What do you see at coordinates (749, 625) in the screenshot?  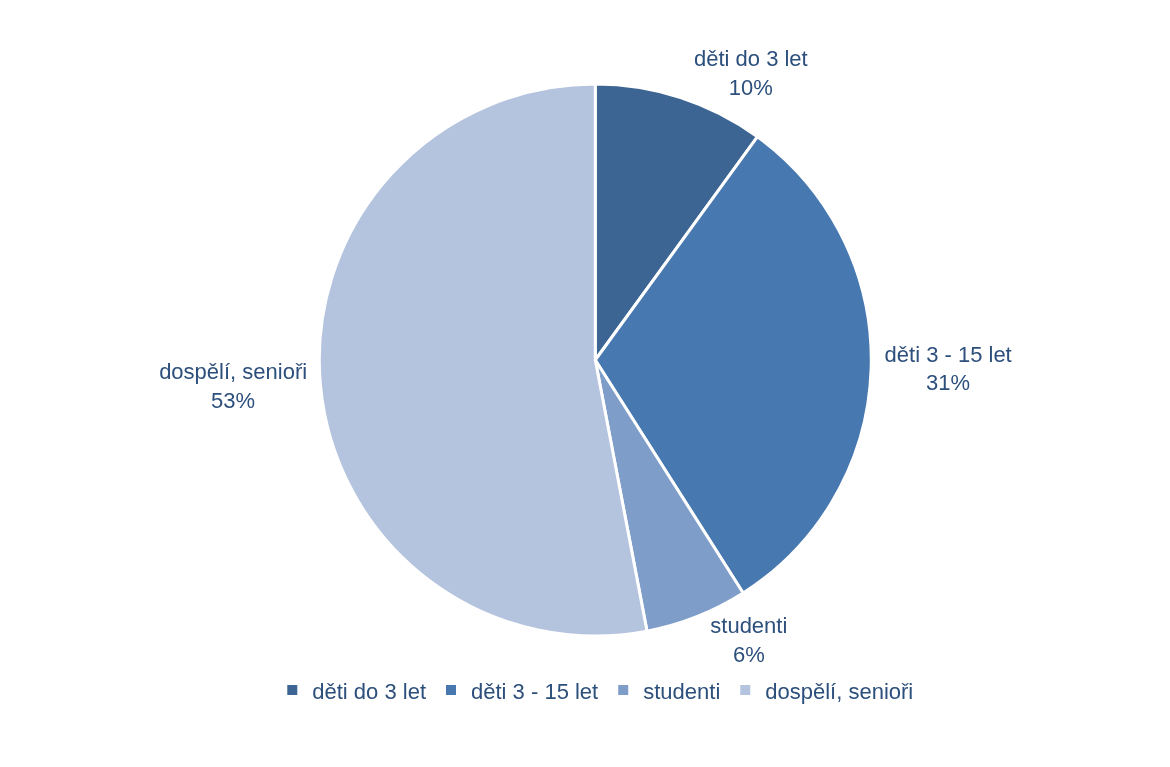 I see `slice-label: studenti` at bounding box center [749, 625].